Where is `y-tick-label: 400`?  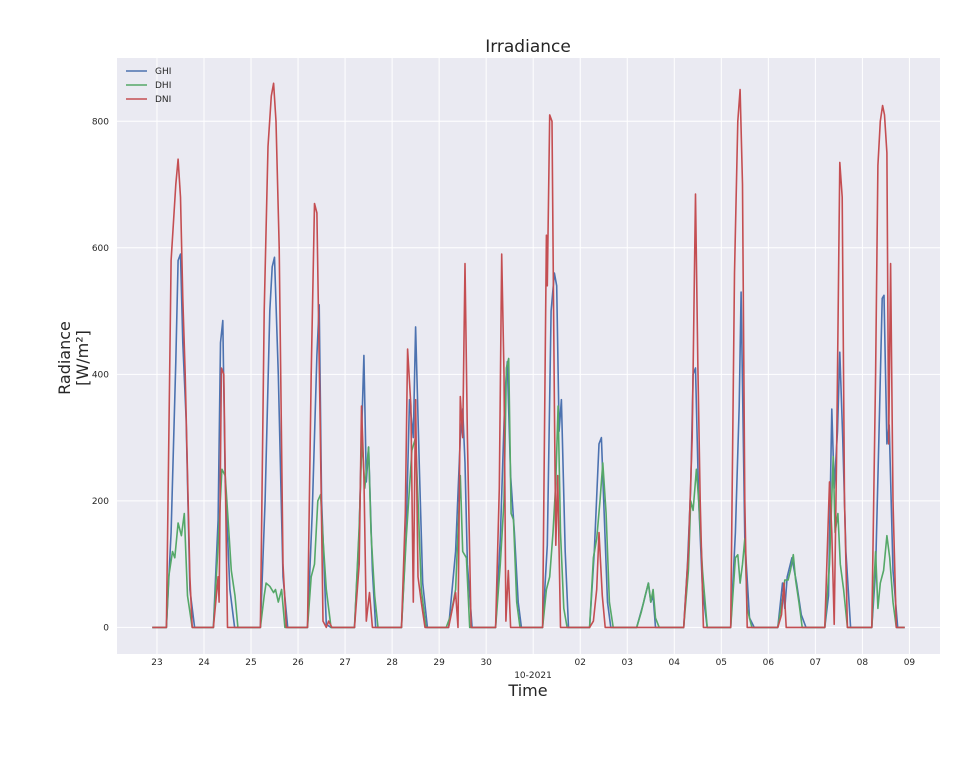 y-tick-label: 400 is located at coordinates (100, 375).